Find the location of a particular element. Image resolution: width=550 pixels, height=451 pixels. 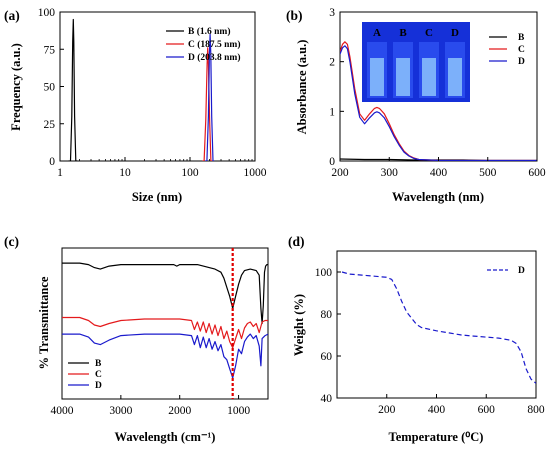

panel-c-label: (c) is located at coordinates (11, 241).